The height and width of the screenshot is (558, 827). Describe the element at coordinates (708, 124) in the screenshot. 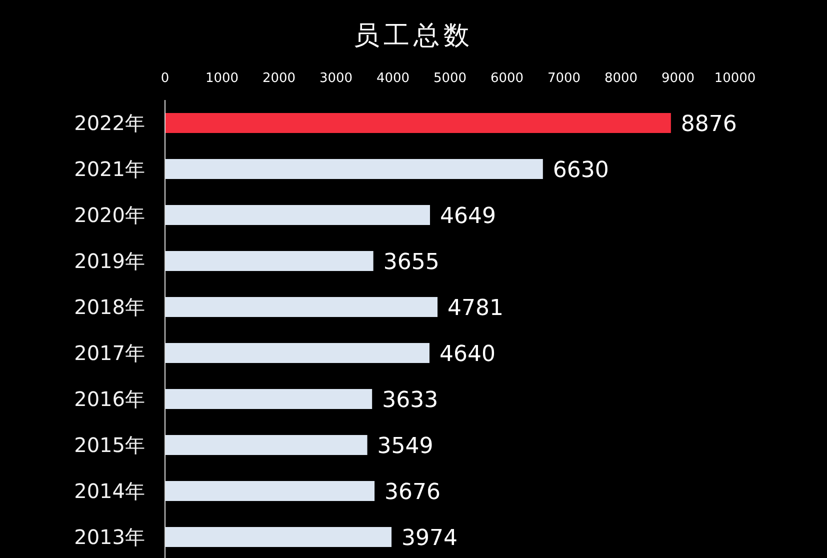

I see `data-label: 8876` at that location.